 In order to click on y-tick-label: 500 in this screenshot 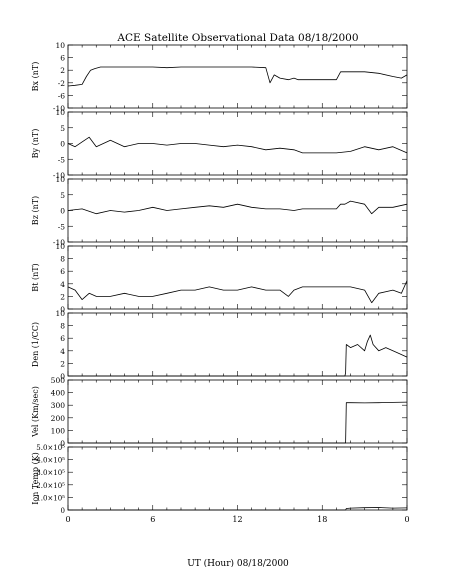, I will do `click(58, 380)`.